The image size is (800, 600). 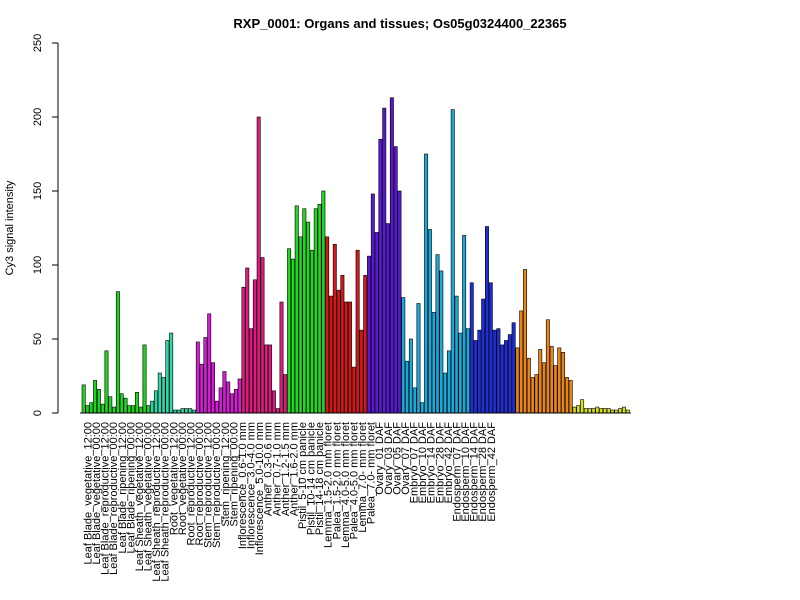 What do you see at coordinates (260, 488) in the screenshot?
I see `x-tick-label: Inflorescence_5.0-10.0 mm` at bounding box center [260, 488].